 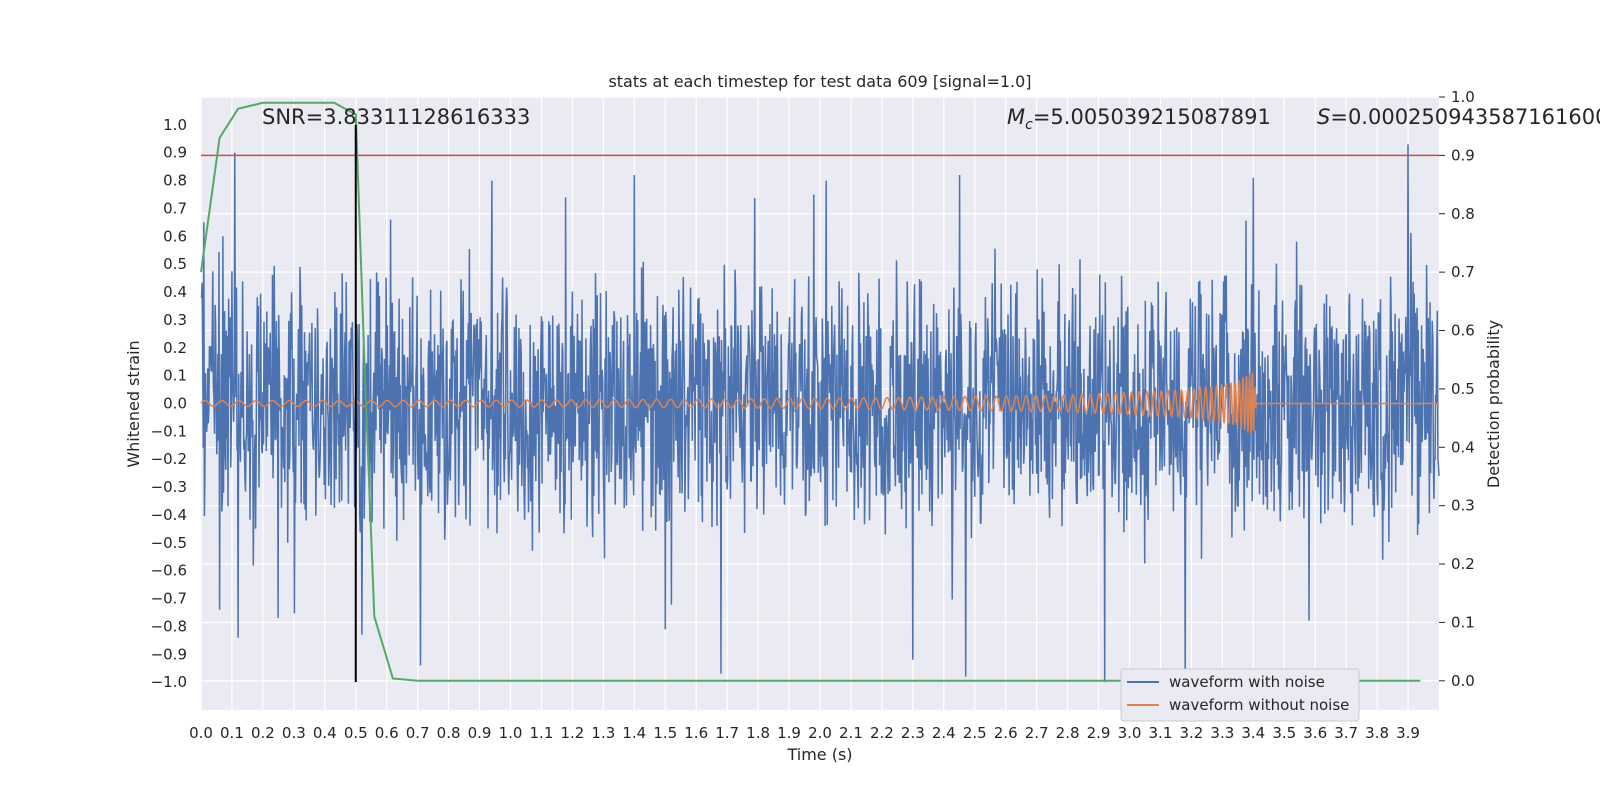 I want to click on x-tick-label: 0.3, so click(x=294, y=733).